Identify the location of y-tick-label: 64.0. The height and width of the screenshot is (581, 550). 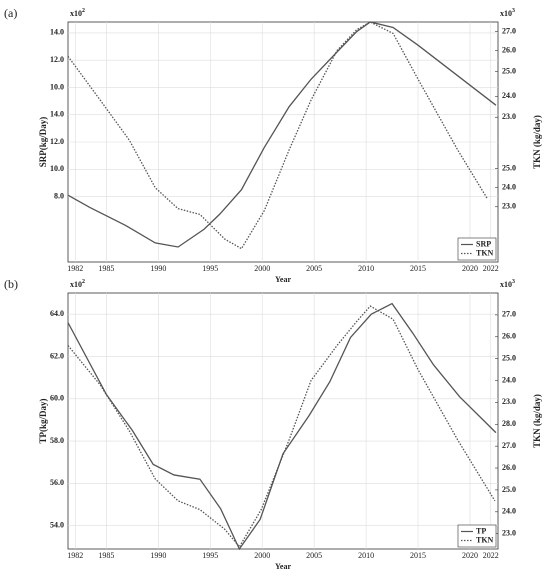
(57, 313).